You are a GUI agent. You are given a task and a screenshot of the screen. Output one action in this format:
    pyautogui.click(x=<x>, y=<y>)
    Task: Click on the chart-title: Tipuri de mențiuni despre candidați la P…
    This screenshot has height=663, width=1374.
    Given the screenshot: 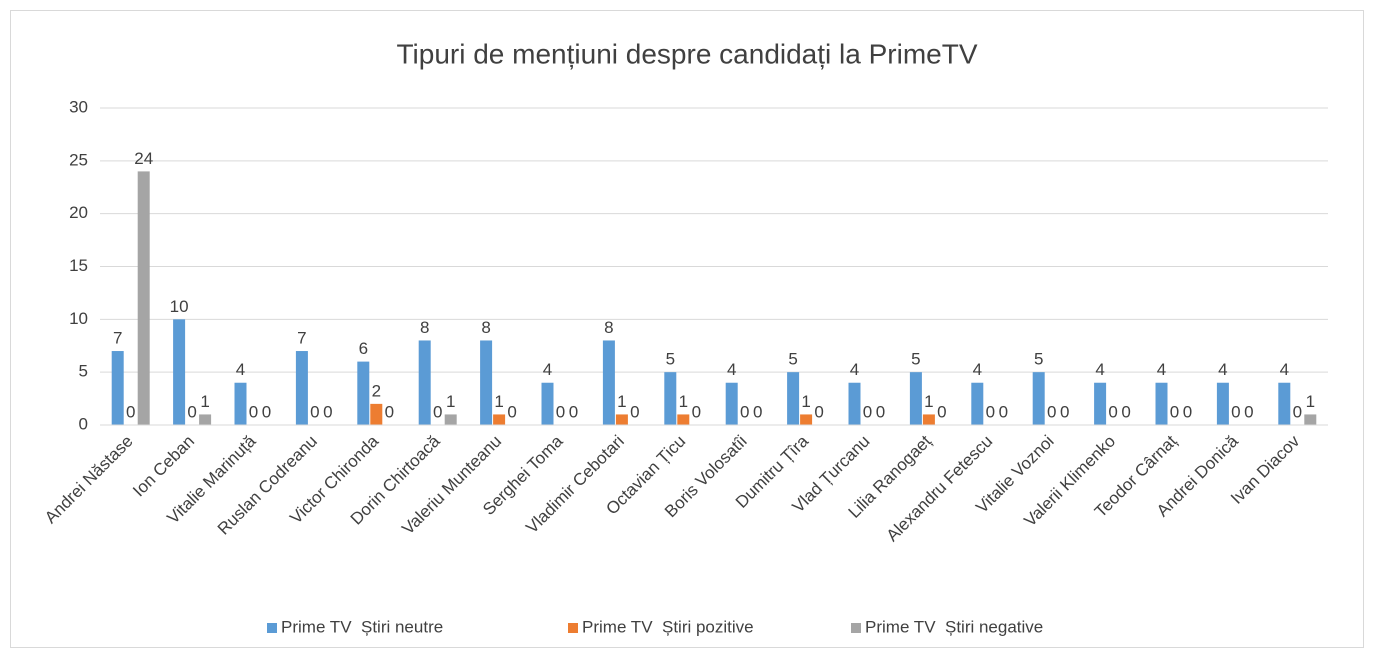 What is the action you would take?
    pyautogui.click(x=686, y=53)
    